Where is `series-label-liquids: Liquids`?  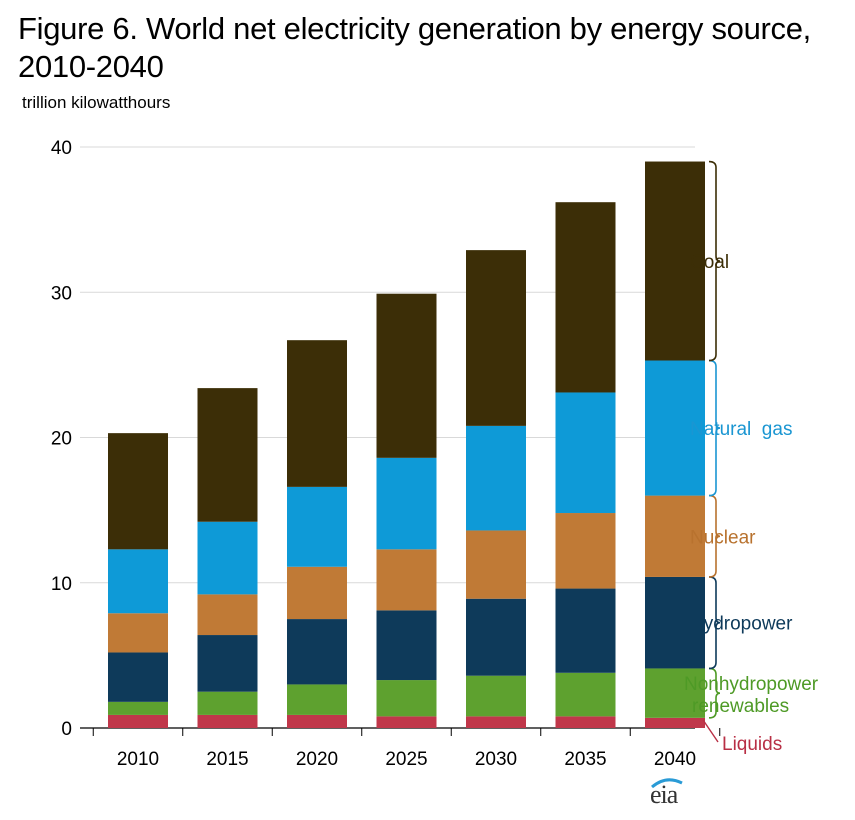 series-label-liquids: Liquids is located at coordinates (752, 744).